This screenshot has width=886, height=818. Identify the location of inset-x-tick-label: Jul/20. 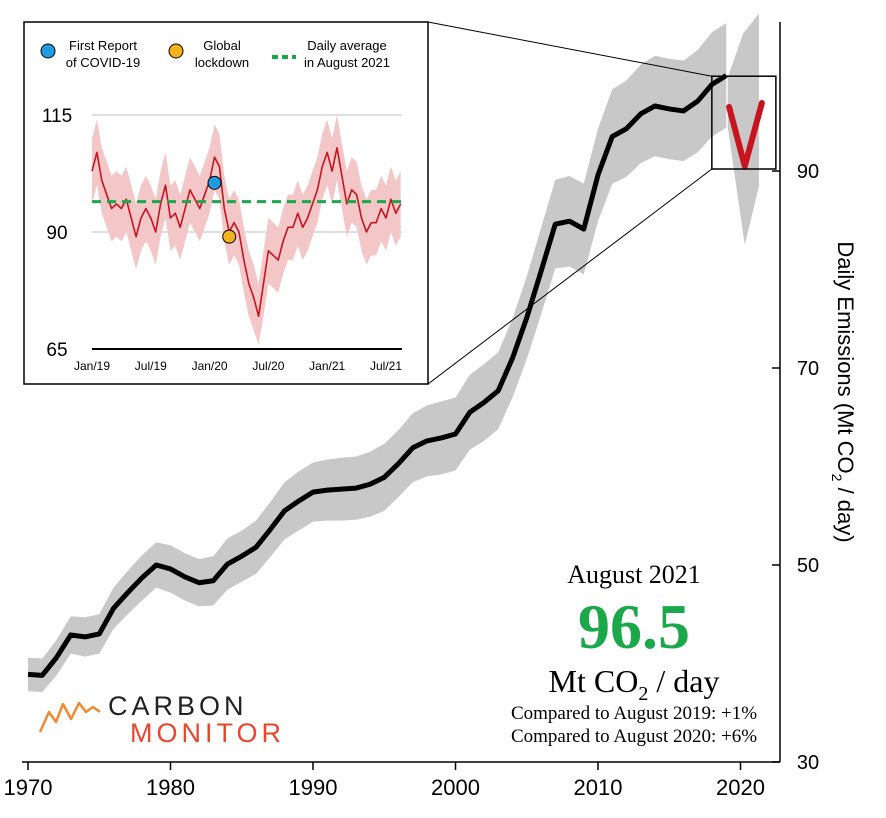
(268, 366).